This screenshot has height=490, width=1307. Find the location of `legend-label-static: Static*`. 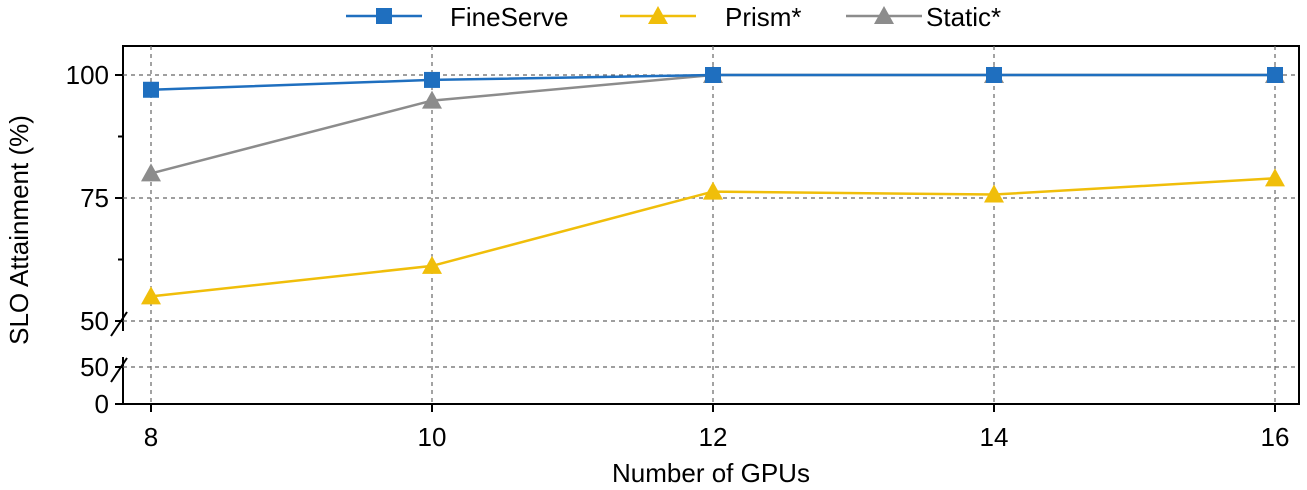

legend-label-static: Static* is located at coordinates (963, 17).